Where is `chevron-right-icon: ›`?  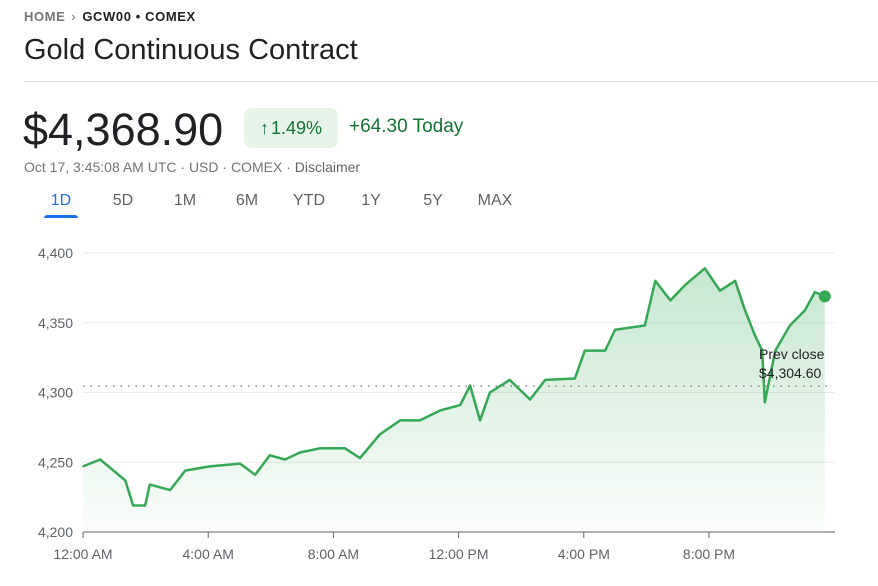
chevron-right-icon: › is located at coordinates (74, 16).